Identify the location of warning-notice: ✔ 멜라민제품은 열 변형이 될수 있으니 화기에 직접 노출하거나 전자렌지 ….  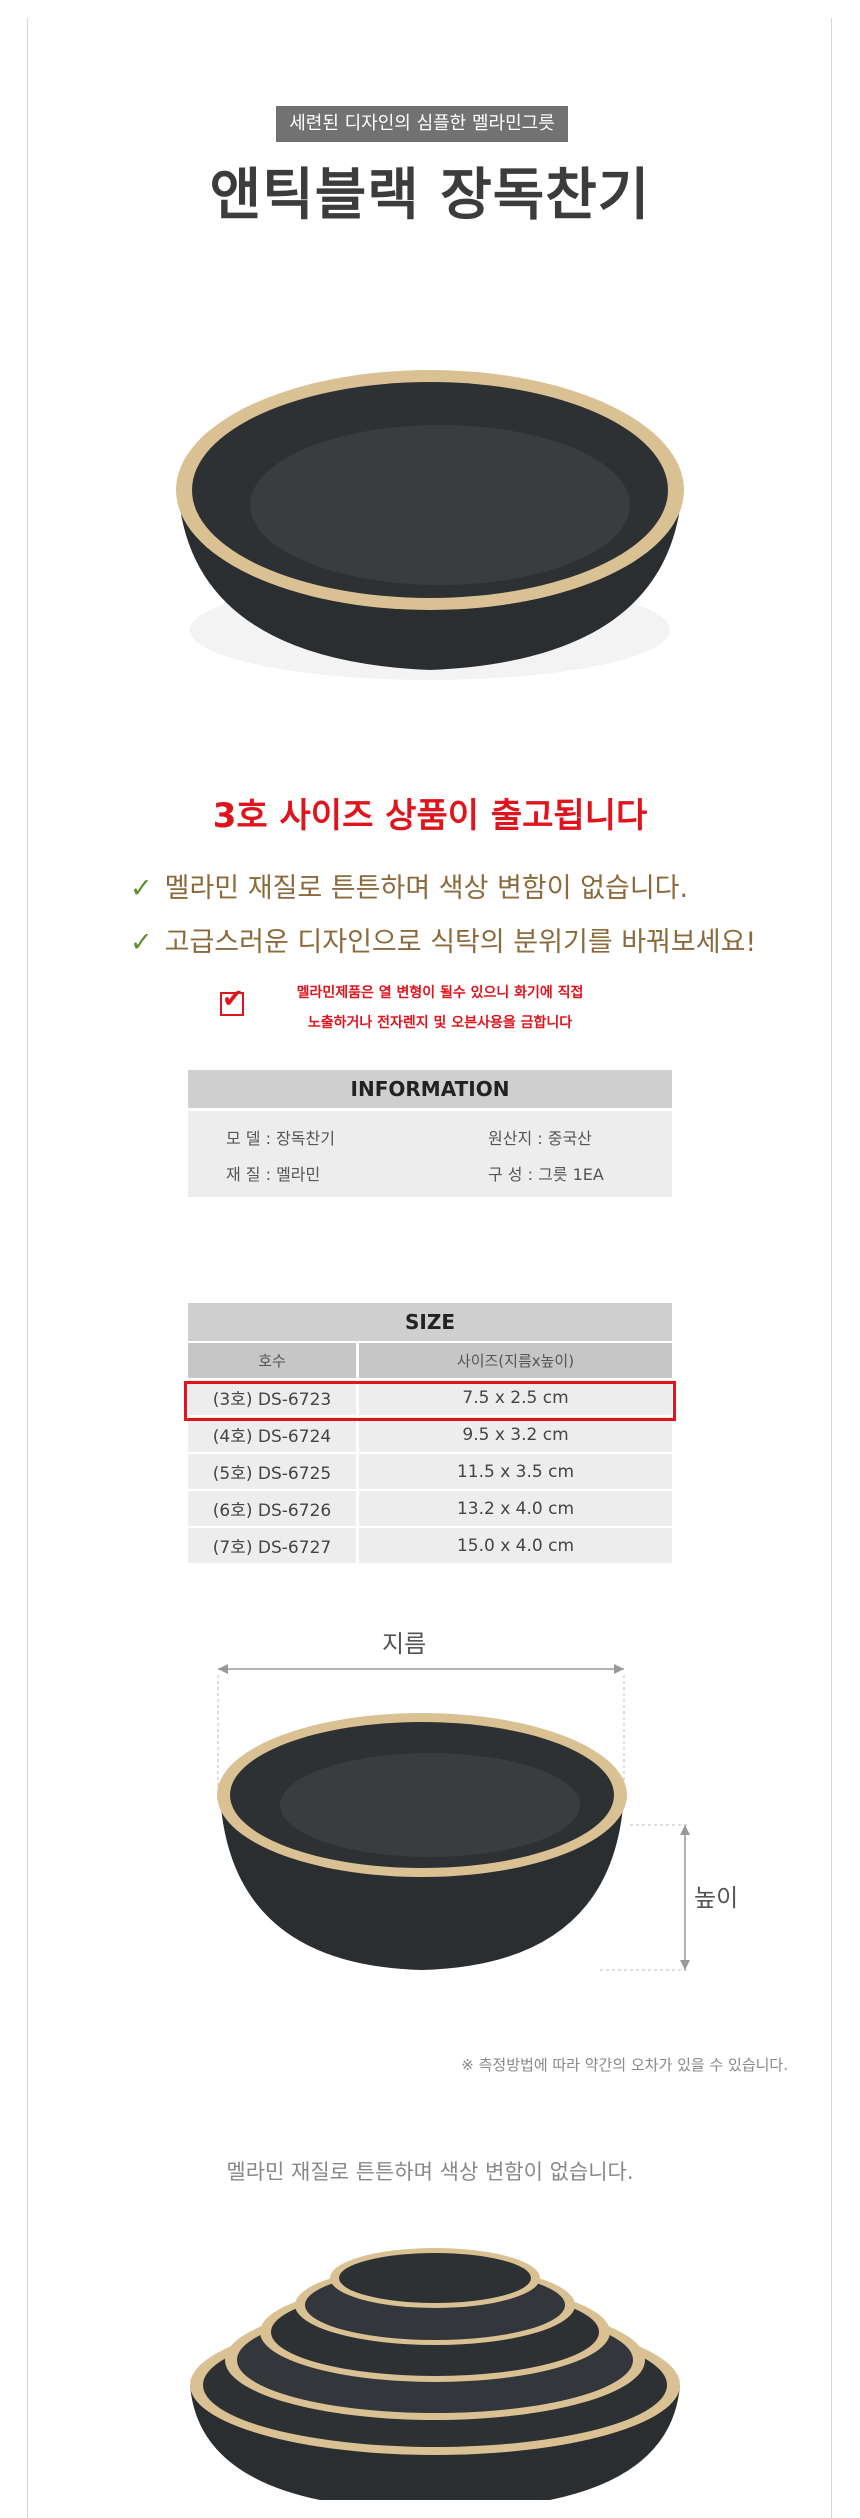
(402, 1007).